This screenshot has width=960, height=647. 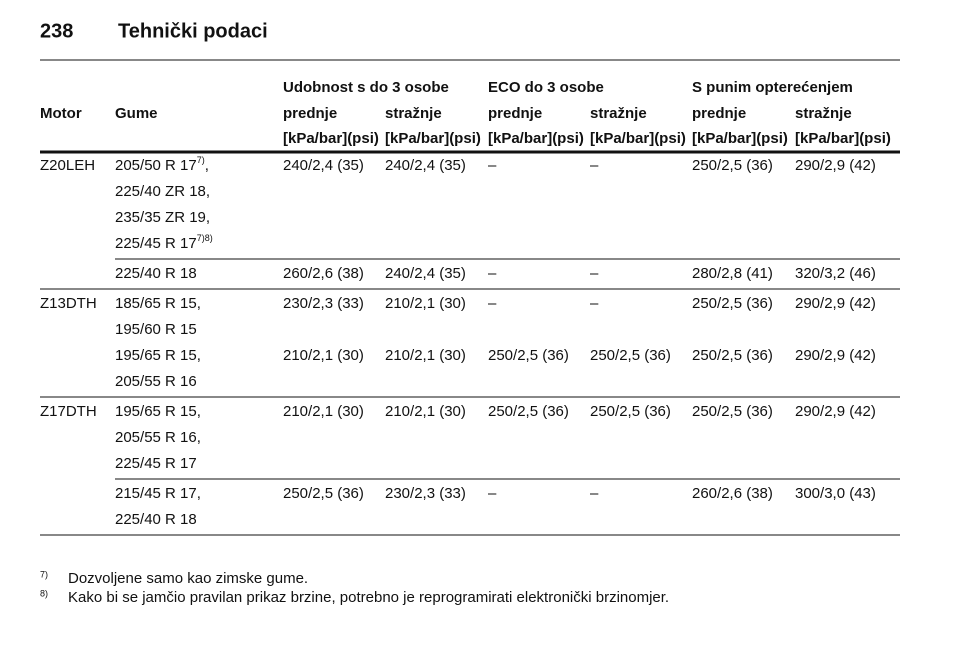 What do you see at coordinates (44, 593) in the screenshot?
I see `footnote-mark: 8)` at bounding box center [44, 593].